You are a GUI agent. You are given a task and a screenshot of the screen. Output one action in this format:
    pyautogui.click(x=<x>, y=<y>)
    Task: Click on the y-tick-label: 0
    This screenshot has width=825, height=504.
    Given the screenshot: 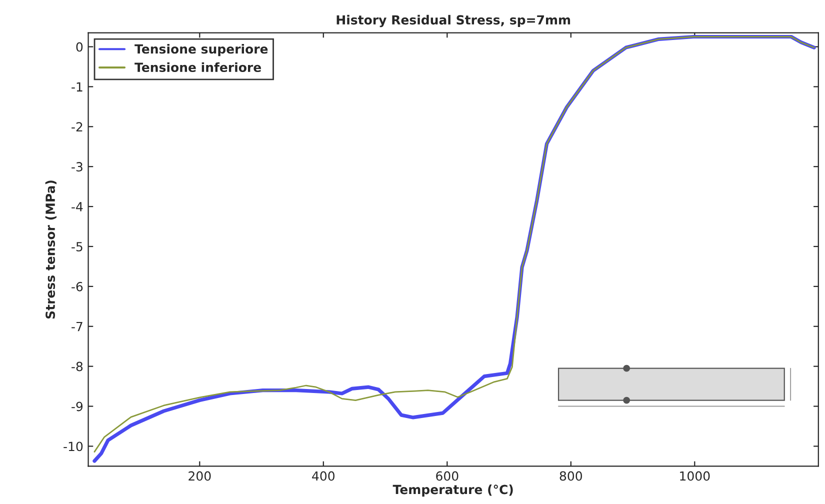 What is the action you would take?
    pyautogui.click(x=79, y=47)
    